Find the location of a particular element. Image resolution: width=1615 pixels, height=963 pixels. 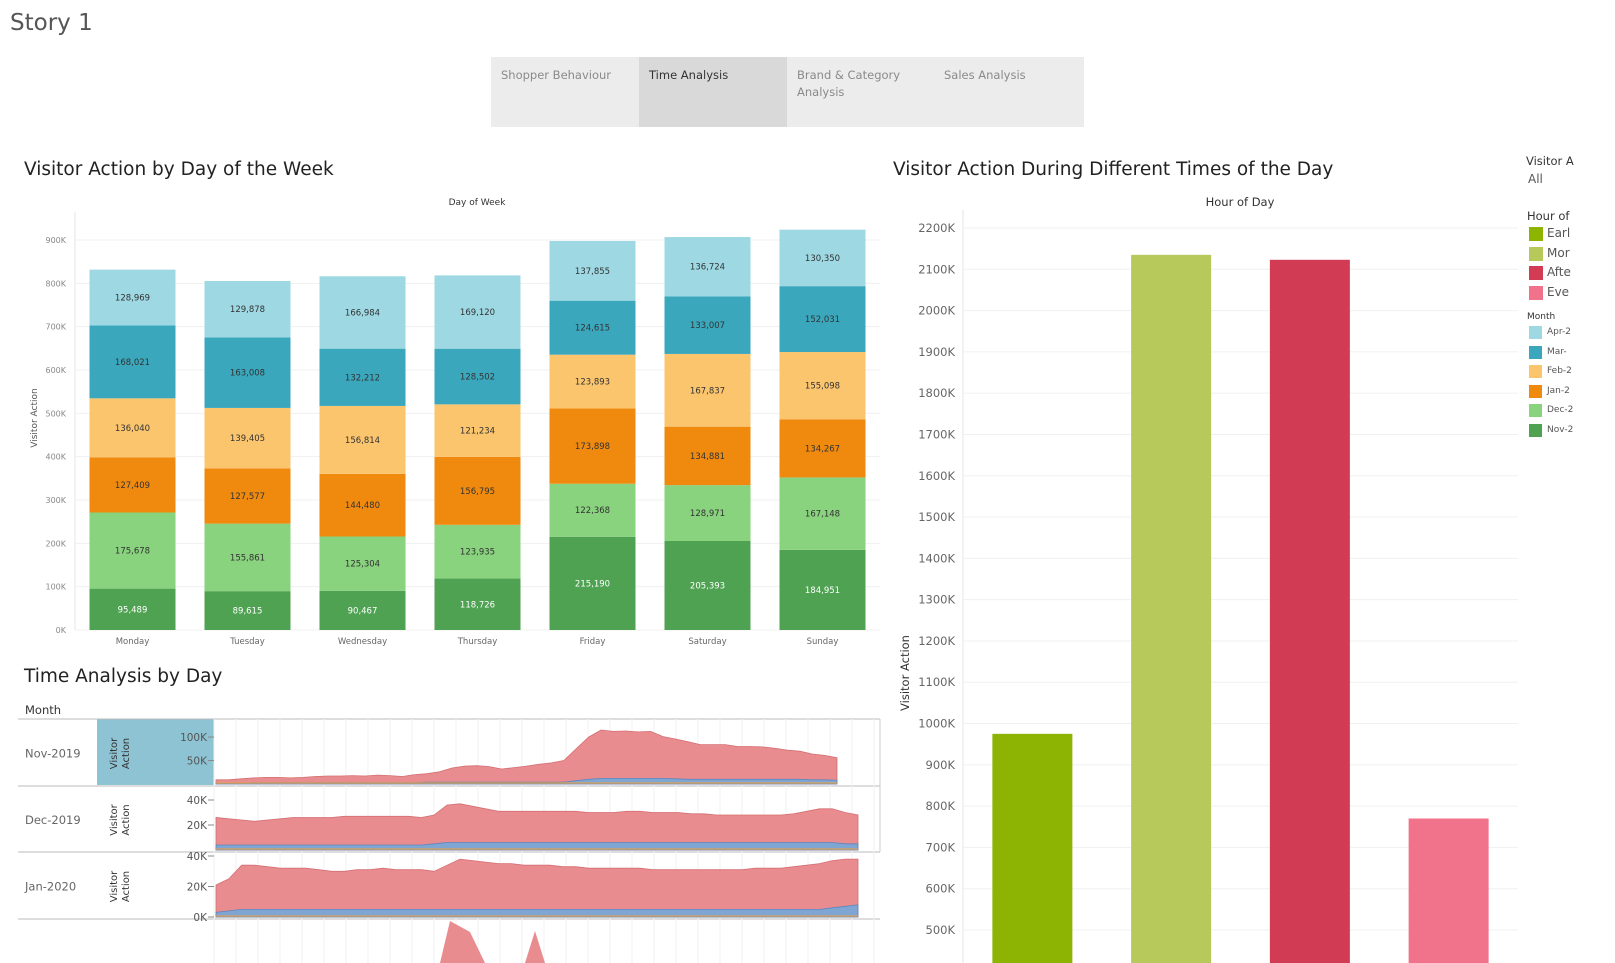

weekday-x-tick-label: Tuesday is located at coordinates (247, 642).